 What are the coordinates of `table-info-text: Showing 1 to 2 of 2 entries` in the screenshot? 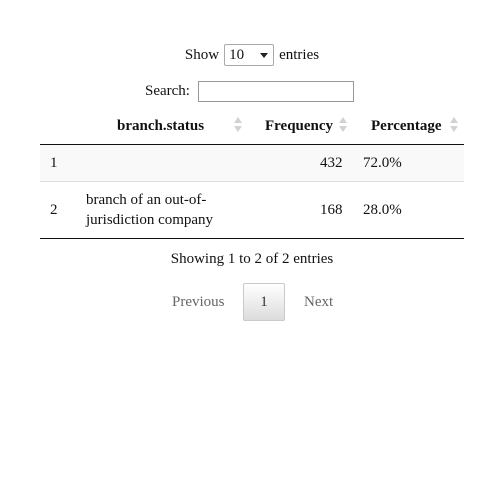 It's located at (252, 259).